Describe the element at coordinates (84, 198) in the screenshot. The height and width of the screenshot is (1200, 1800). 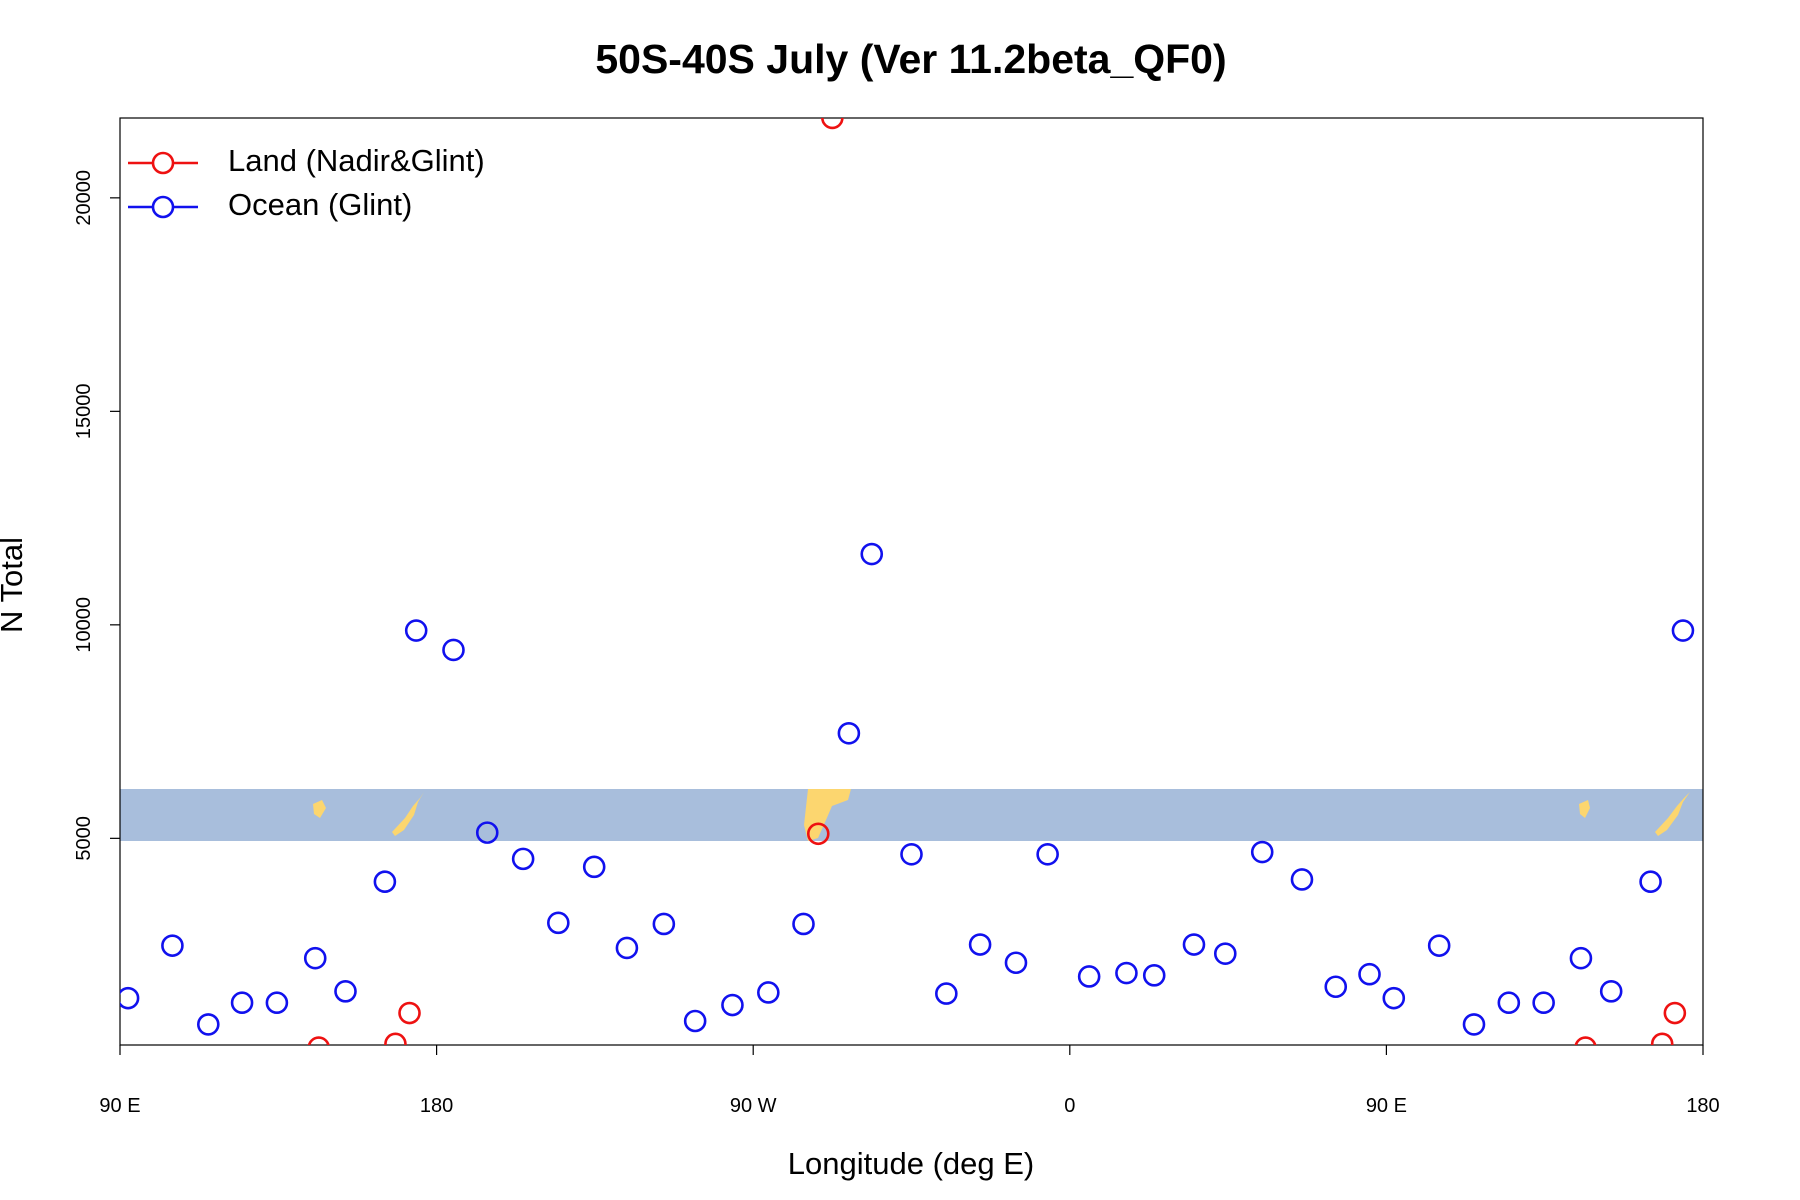
I see `y-tick-label: 20000` at that location.